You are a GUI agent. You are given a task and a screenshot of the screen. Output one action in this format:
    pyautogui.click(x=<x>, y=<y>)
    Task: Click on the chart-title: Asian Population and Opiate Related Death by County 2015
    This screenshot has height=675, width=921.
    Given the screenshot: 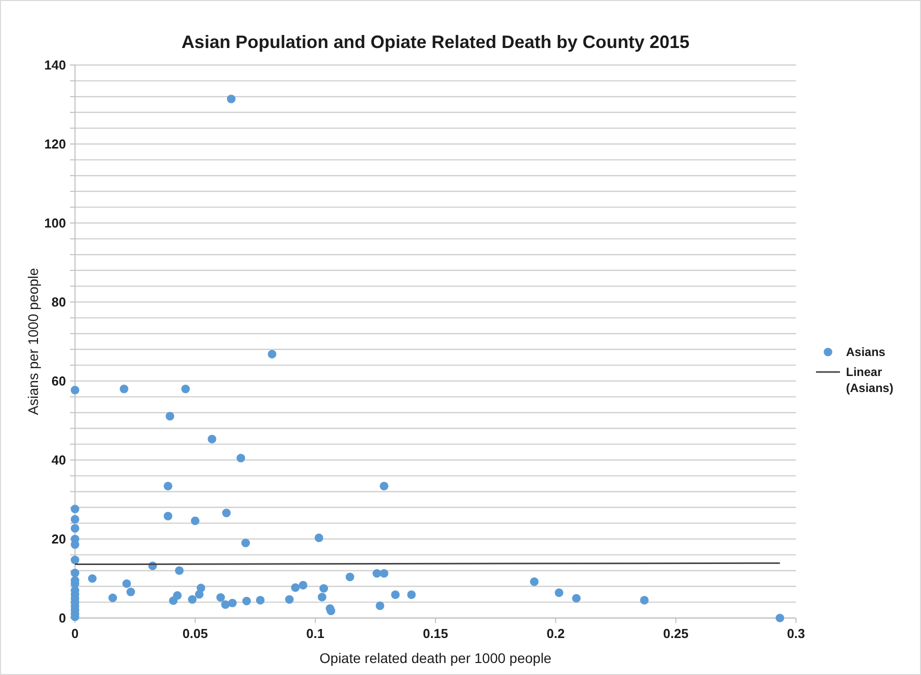 What is the action you would take?
    pyautogui.click(x=435, y=42)
    